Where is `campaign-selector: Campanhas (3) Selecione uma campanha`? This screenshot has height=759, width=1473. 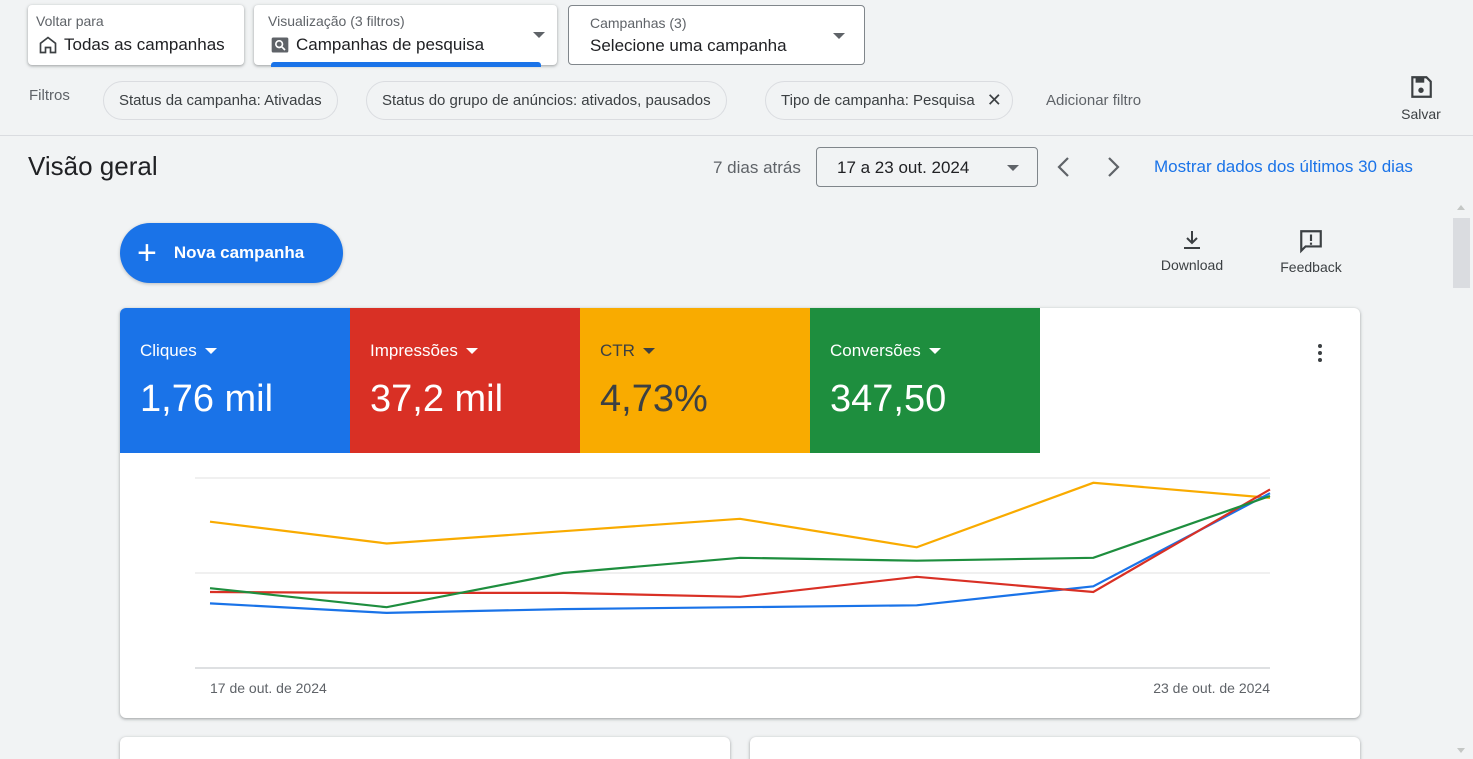
campaign-selector: Campanhas (3) Selecione uma campanha is located at coordinates (716, 35).